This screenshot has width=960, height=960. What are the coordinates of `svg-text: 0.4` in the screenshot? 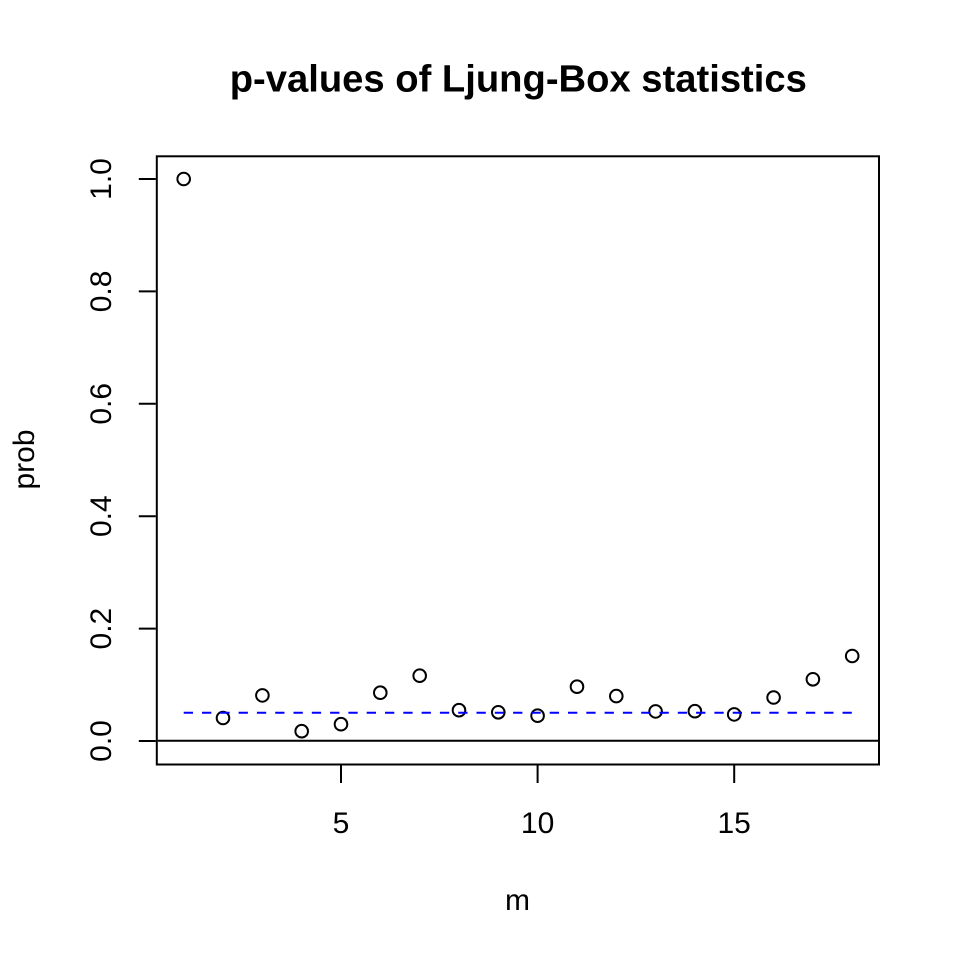 It's located at (101, 516).